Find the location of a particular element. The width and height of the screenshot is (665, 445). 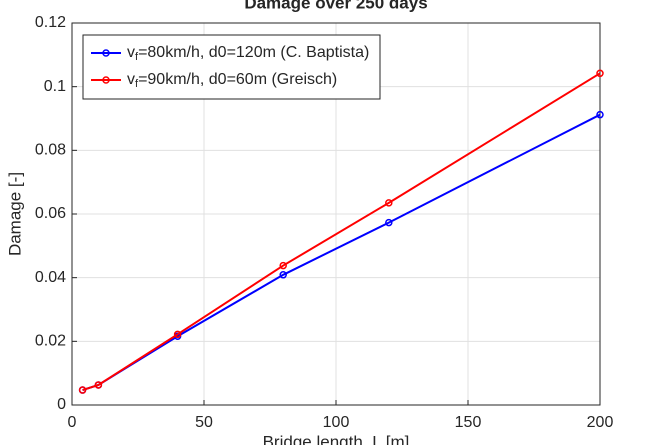

y-tick-label: 0.02 is located at coordinates (50, 341).